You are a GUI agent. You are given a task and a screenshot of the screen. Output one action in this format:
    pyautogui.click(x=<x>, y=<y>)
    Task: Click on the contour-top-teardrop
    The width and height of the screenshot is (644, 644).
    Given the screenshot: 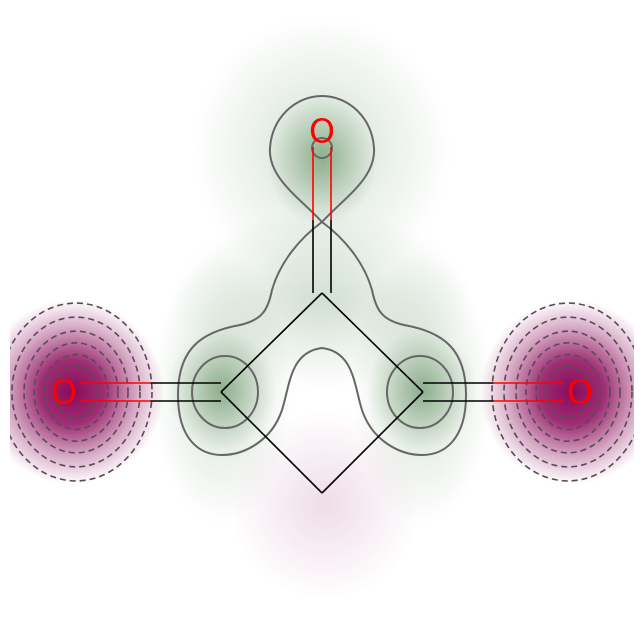 What is the action you would take?
    pyautogui.click(x=322, y=159)
    